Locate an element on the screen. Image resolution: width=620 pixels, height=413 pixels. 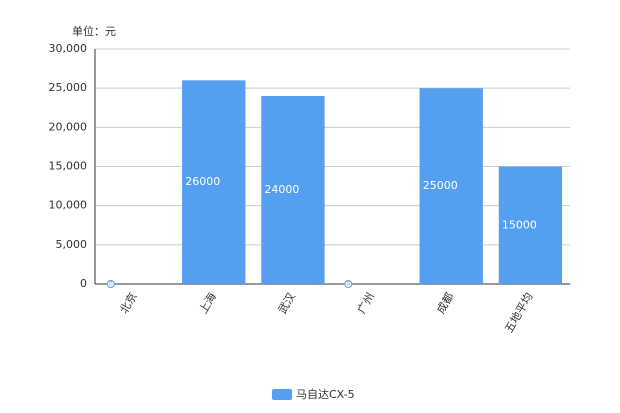
x-tick-label: 北京 is located at coordinates (128, 303).